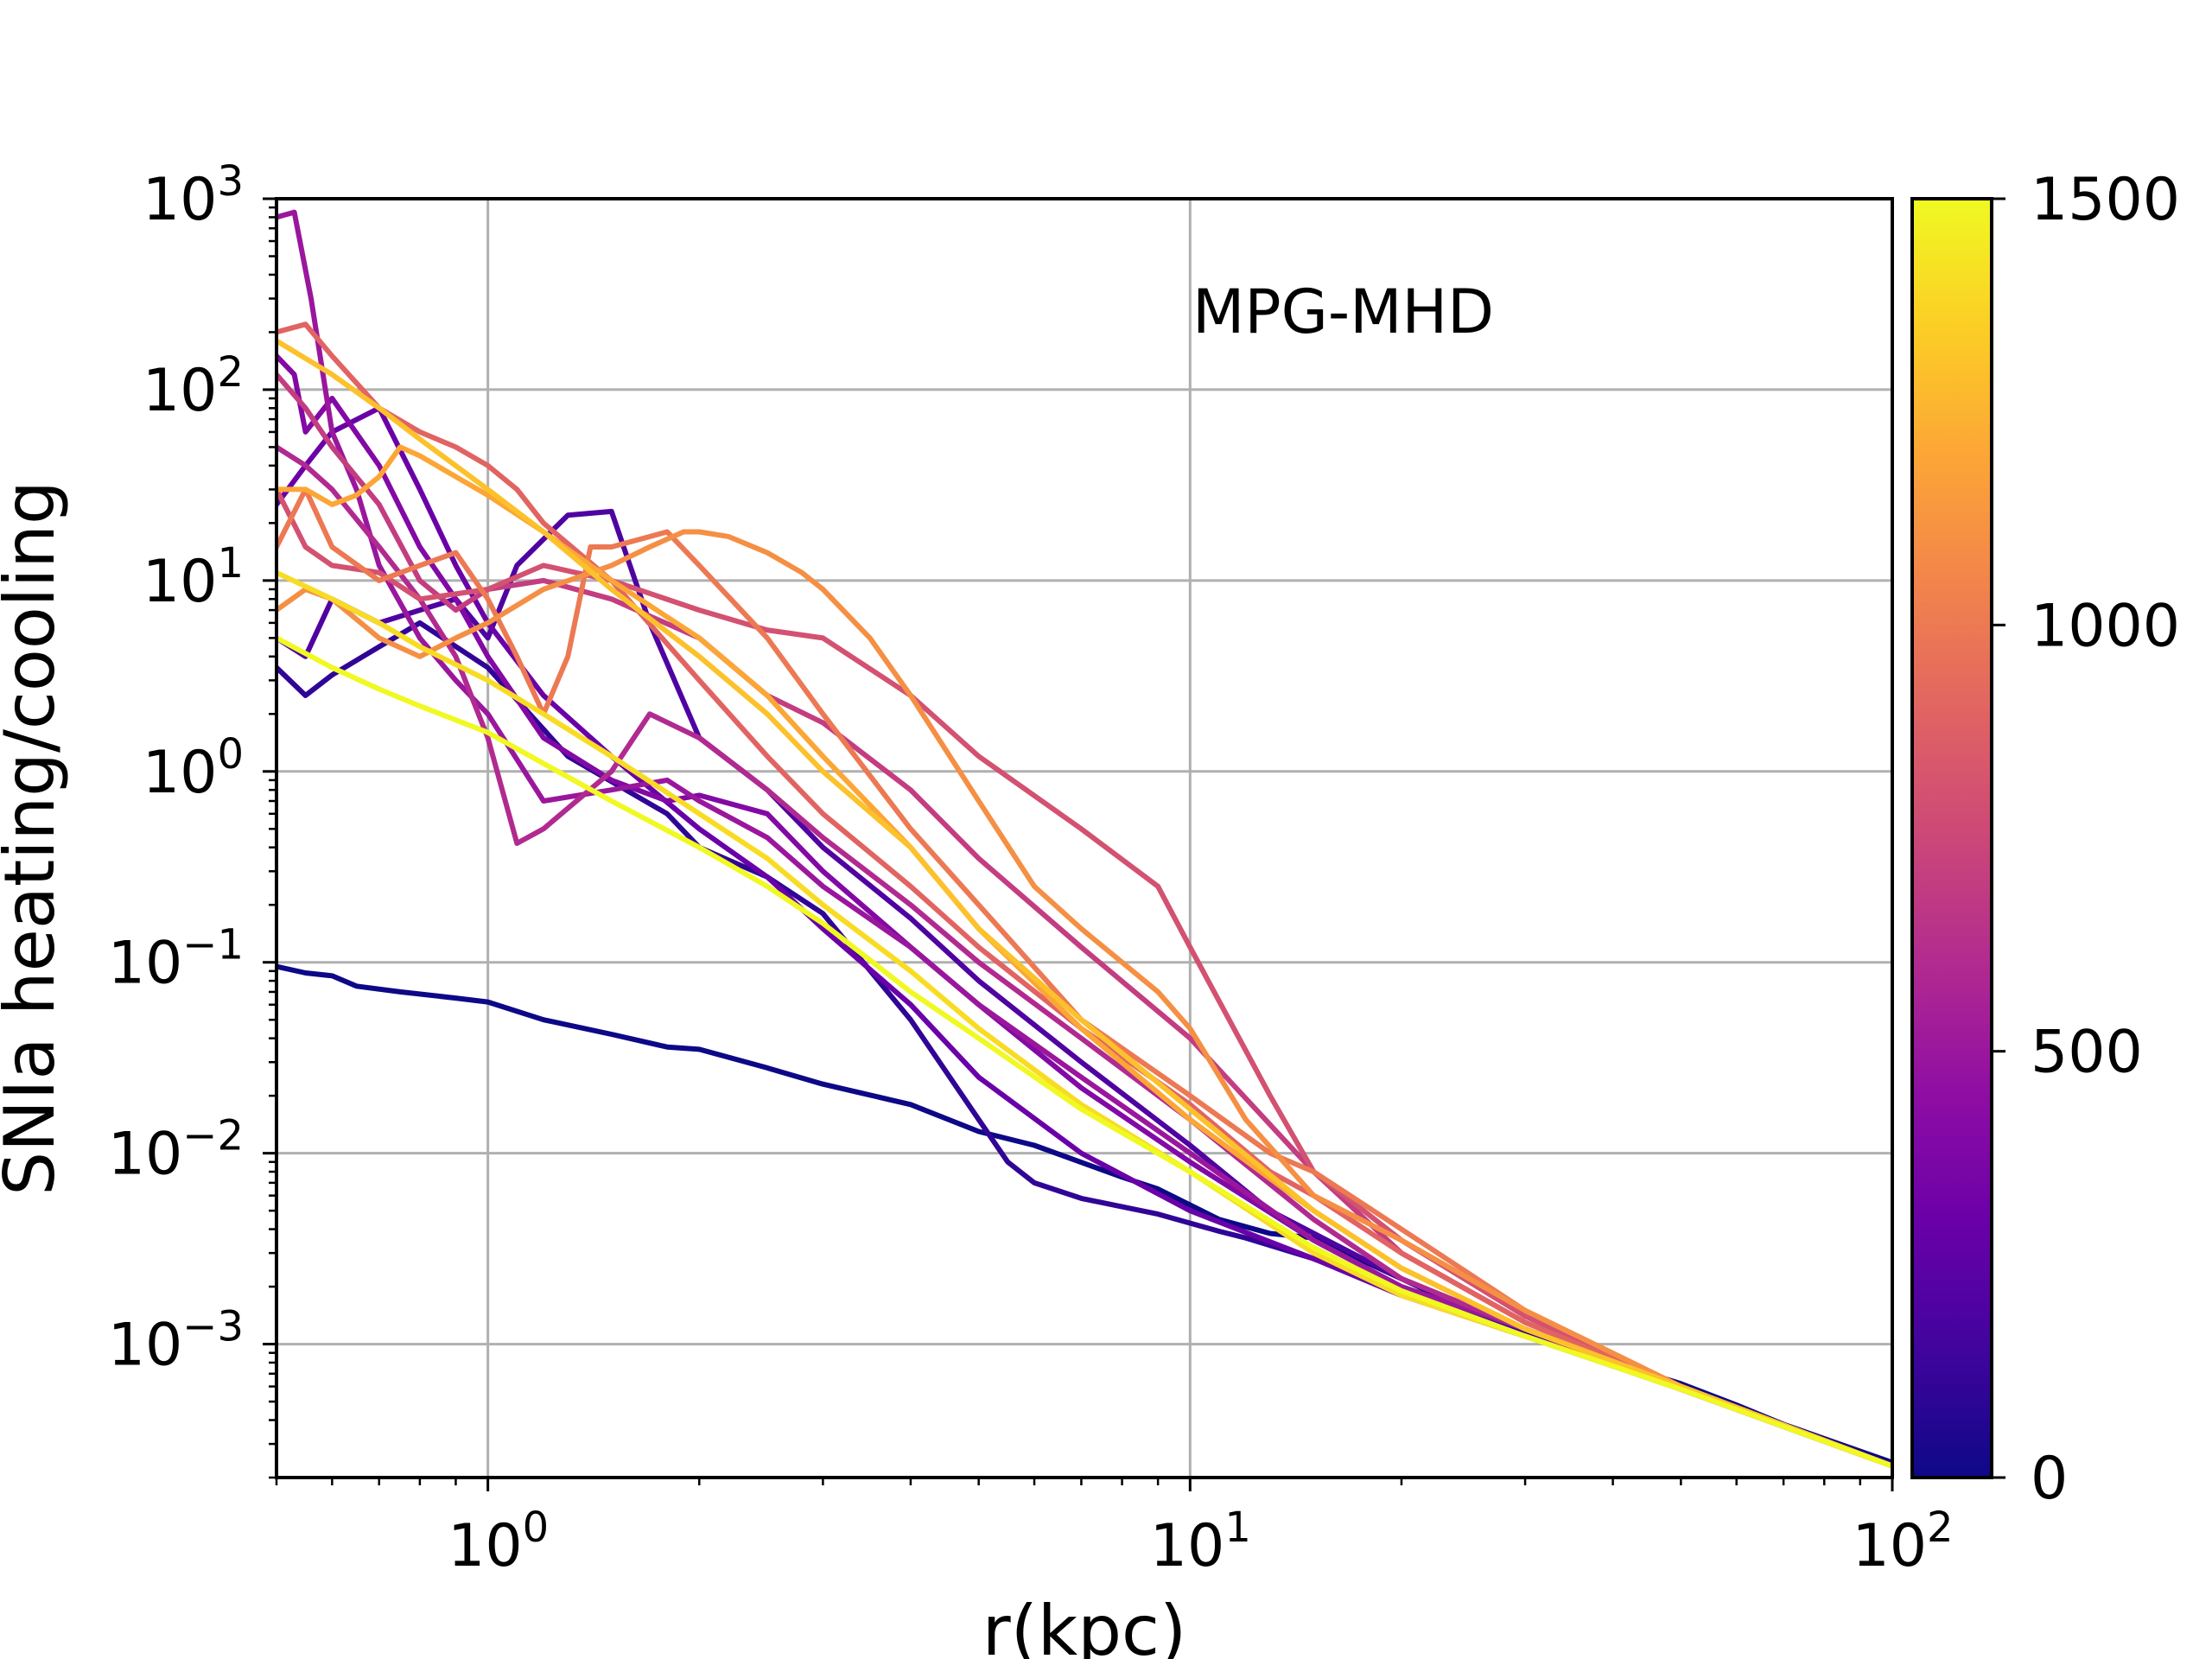 Image resolution: width=2212 pixels, height=1659 pixels. I want to click on y-tick-label: 10⁻², so click(176, 1150).